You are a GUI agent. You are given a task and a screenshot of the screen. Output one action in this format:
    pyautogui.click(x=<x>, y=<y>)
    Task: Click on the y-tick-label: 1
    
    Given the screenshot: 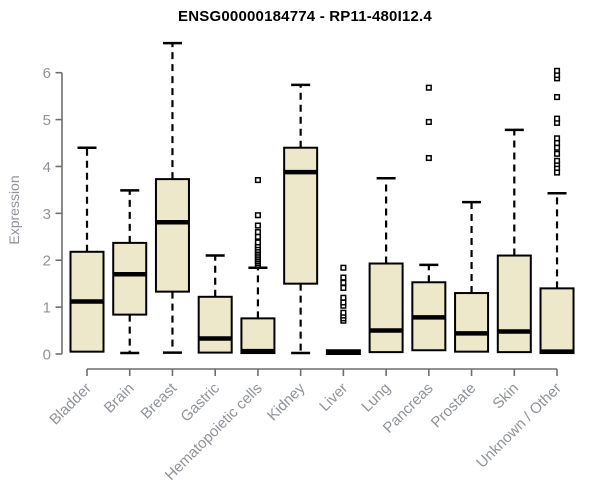 What is the action you would take?
    pyautogui.click(x=47, y=308)
    